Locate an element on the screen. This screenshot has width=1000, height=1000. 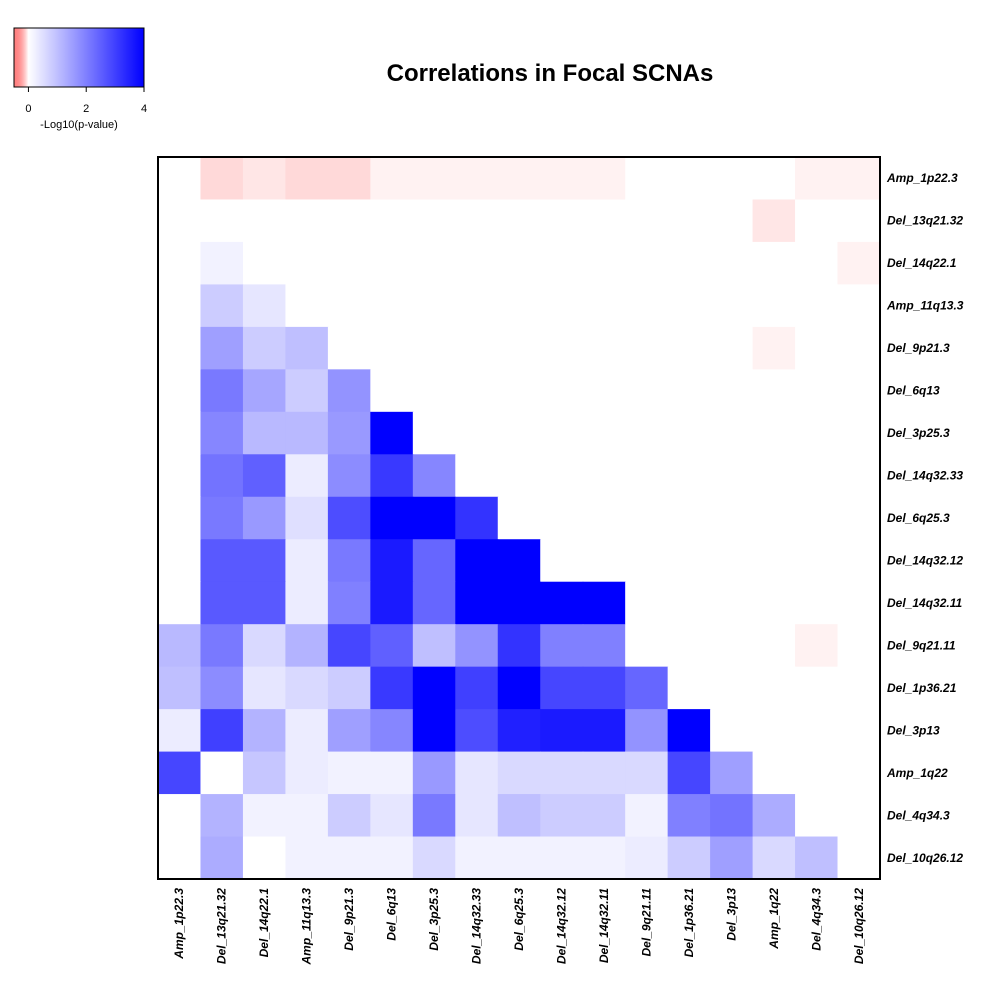
column-label: Amp_11q13.3 is located at coordinates (307, 927).